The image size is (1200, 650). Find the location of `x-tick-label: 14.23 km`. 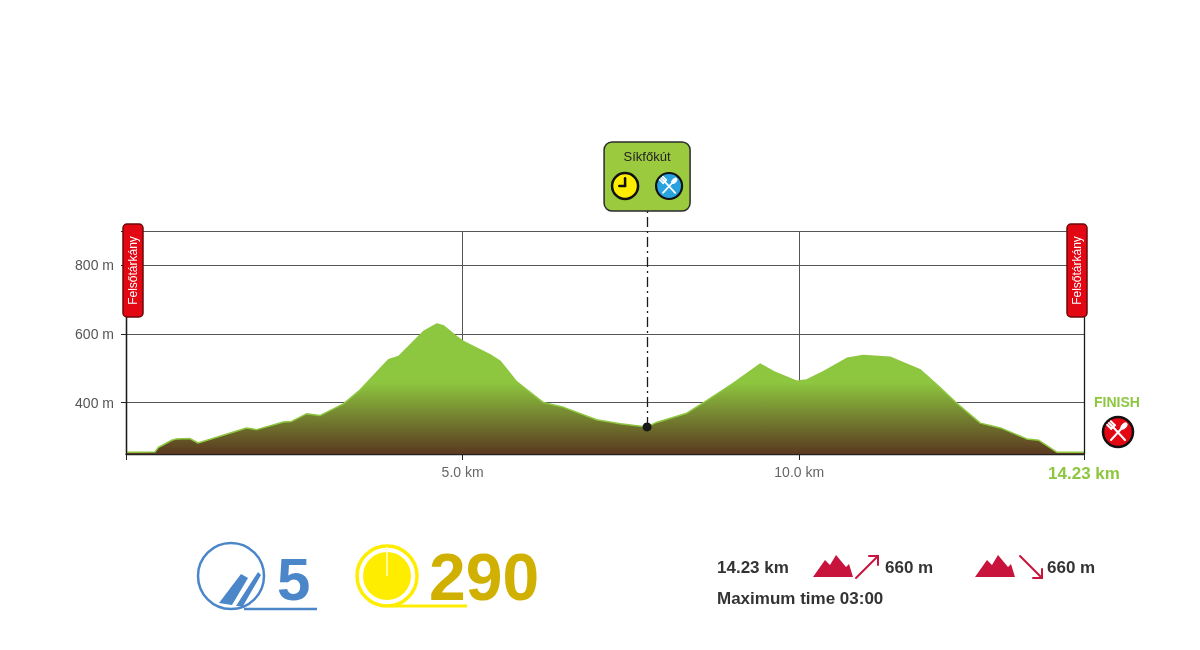

x-tick-label: 14.23 km is located at coordinates (1084, 473).